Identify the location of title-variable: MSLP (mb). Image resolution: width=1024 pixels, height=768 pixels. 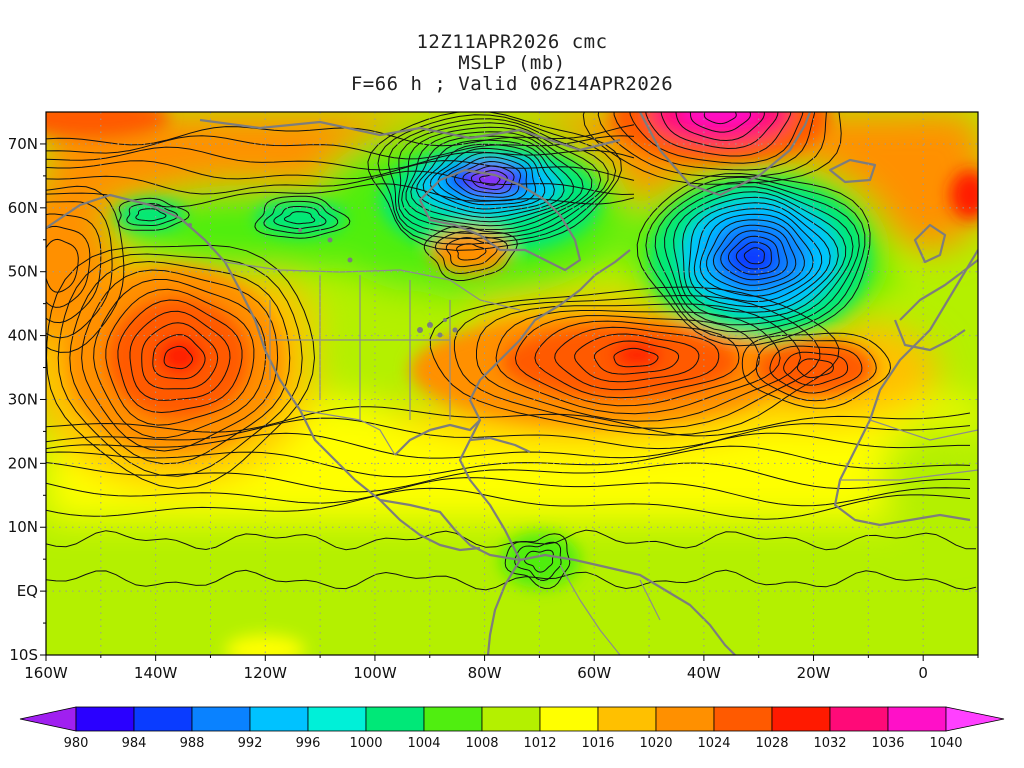
(512, 63).